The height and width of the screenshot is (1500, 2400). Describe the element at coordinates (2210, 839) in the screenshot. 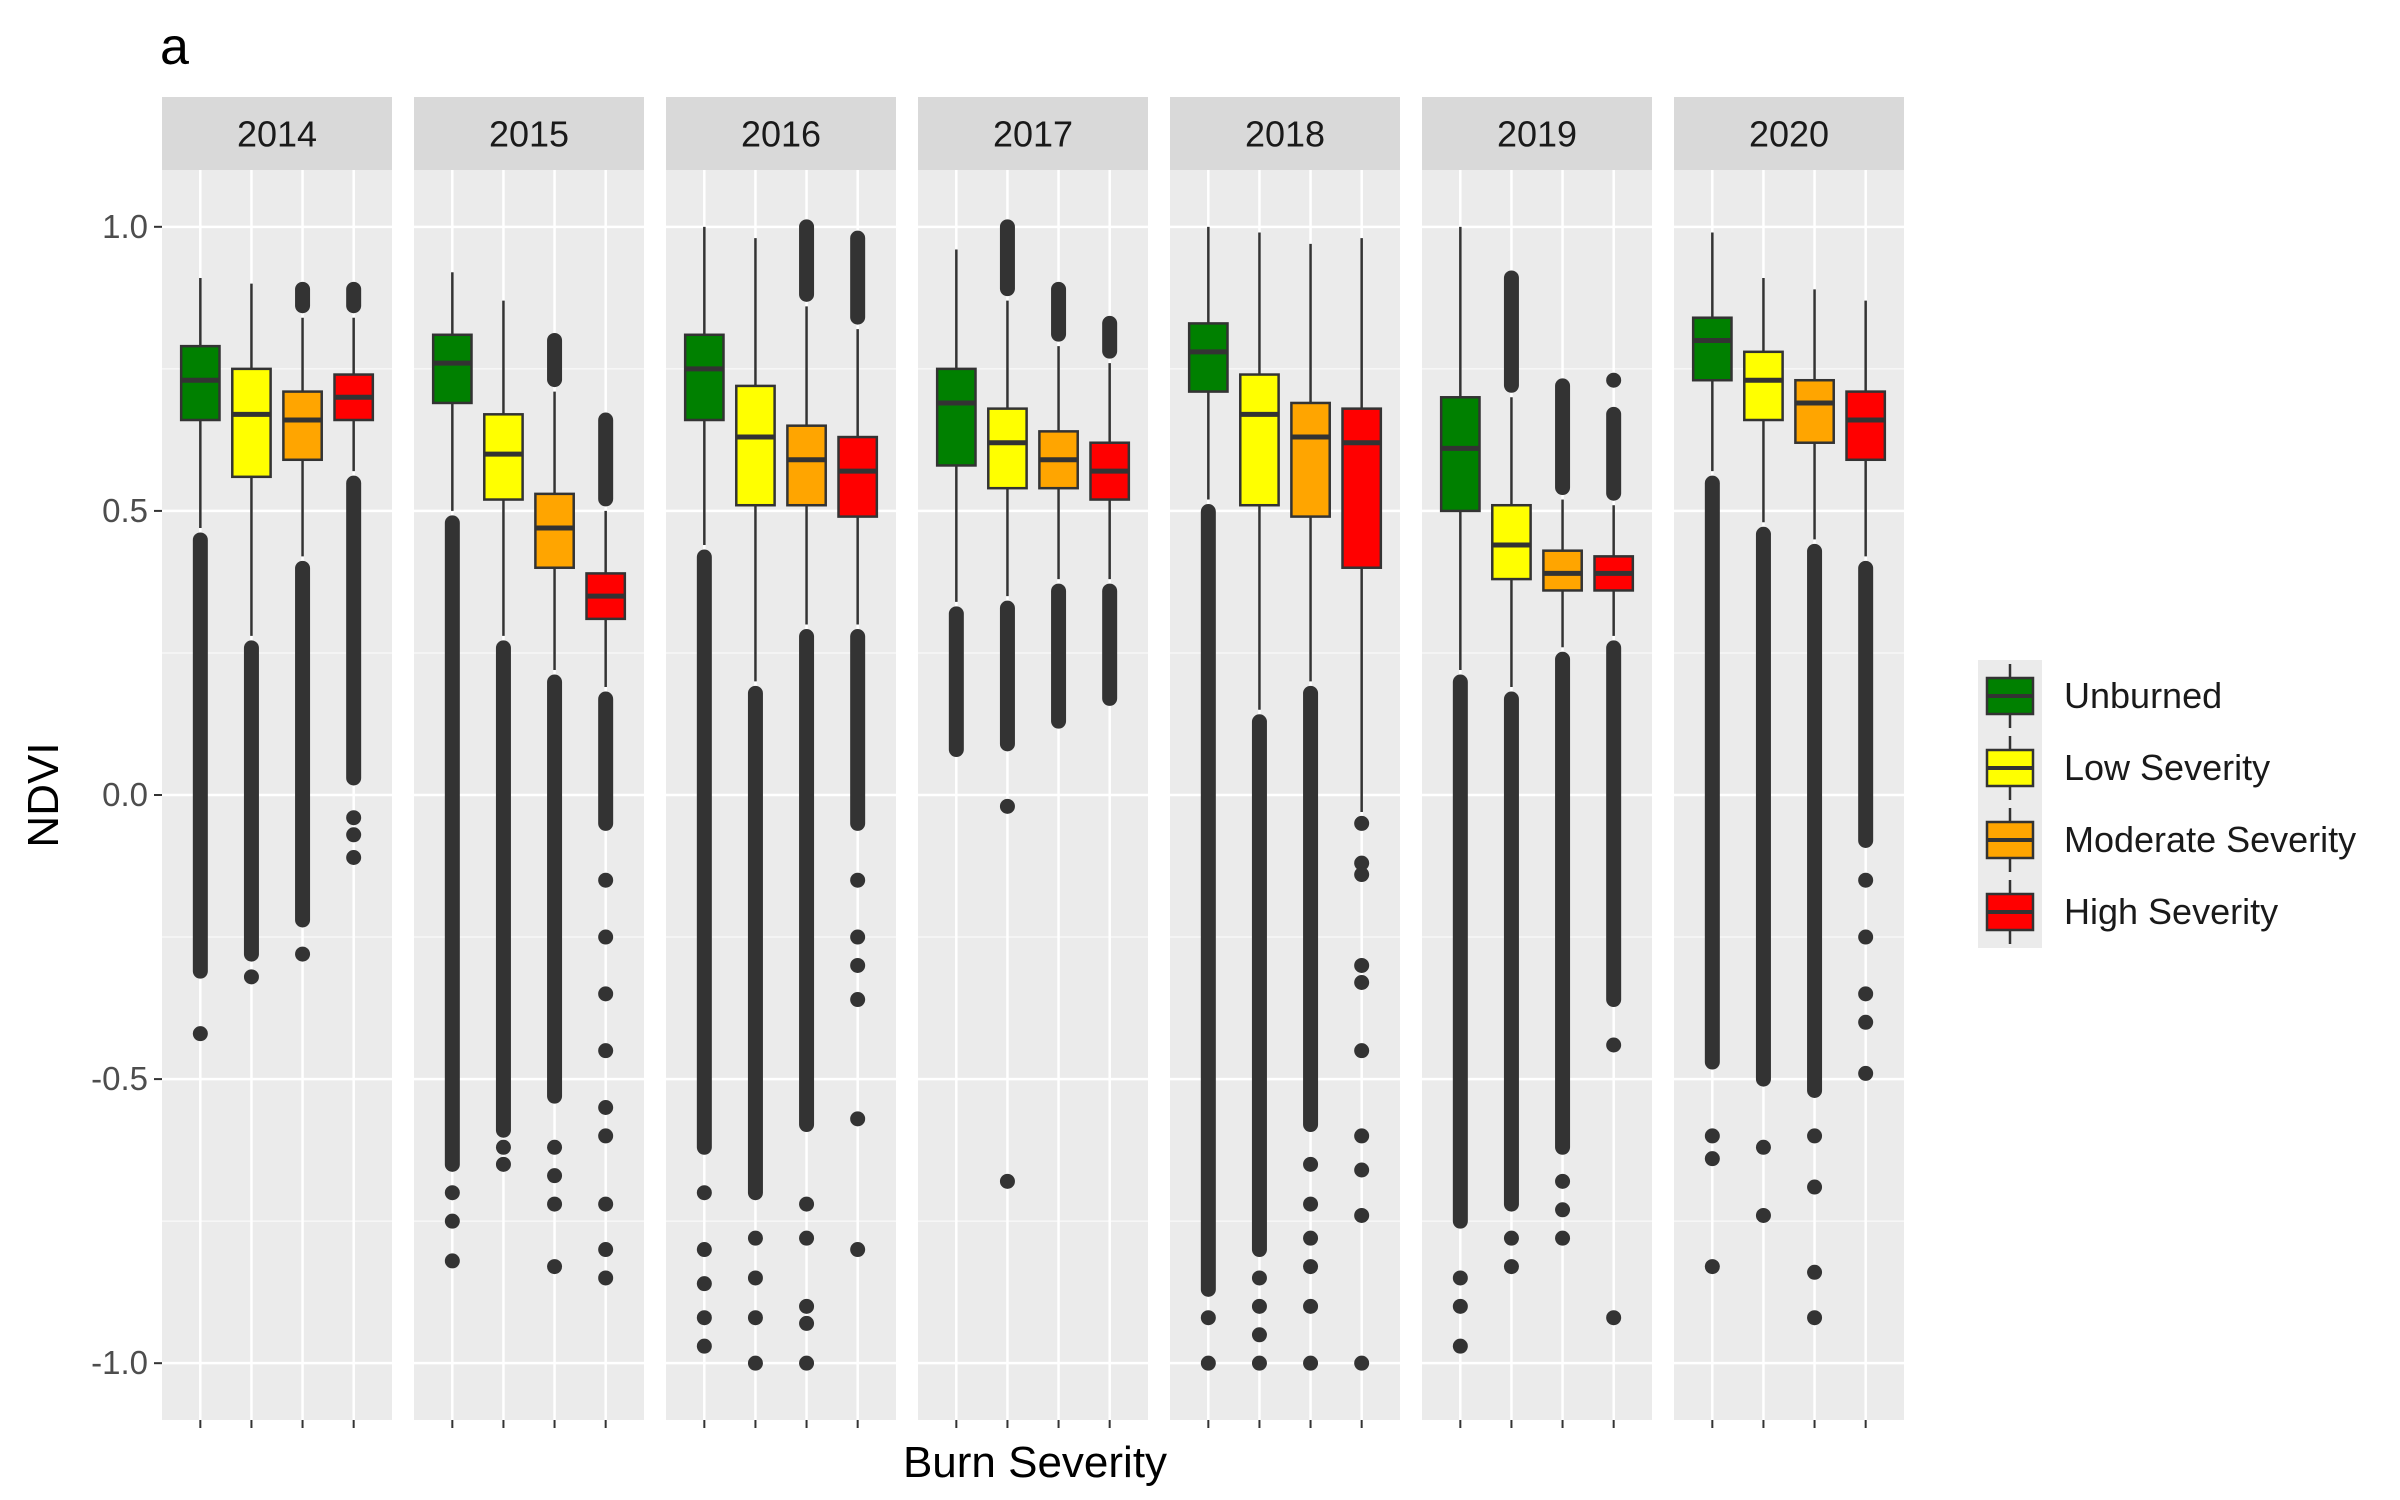

I see `legend-label: Moderate Severity` at that location.